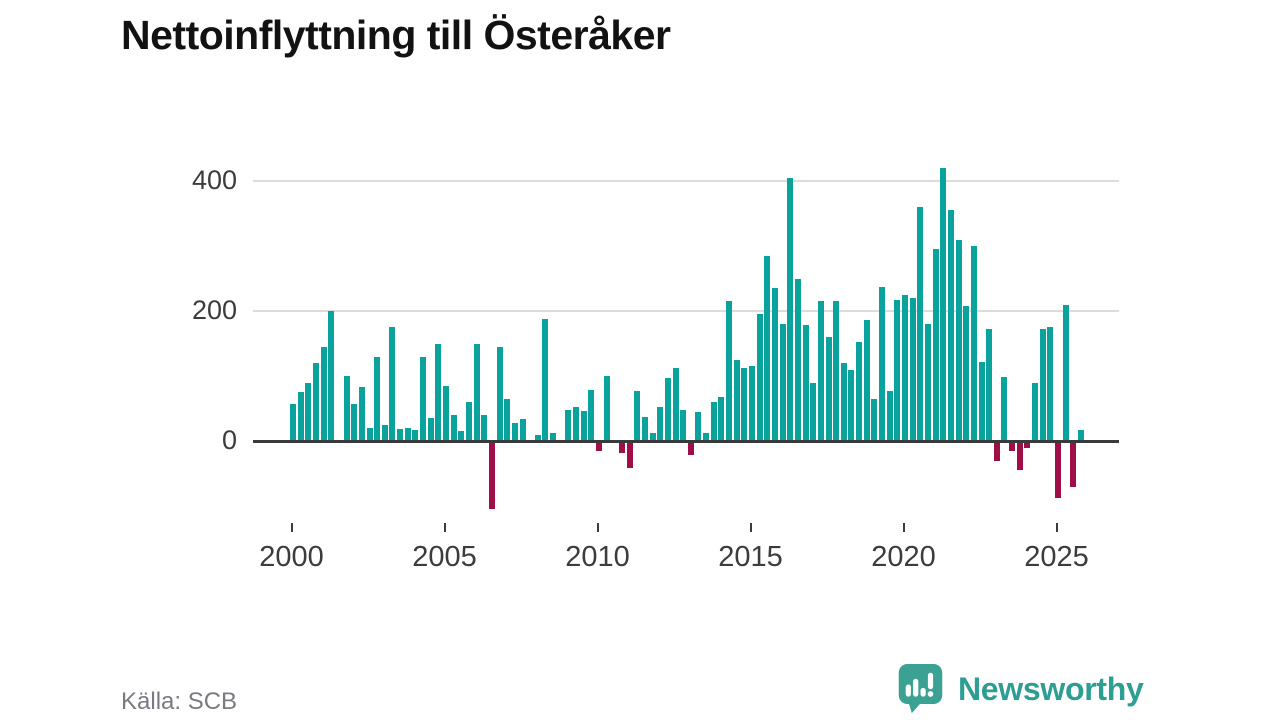 This screenshot has width=1280, height=720. Describe the element at coordinates (179, 701) in the screenshot. I see `source-note: Källa: SCB` at that location.